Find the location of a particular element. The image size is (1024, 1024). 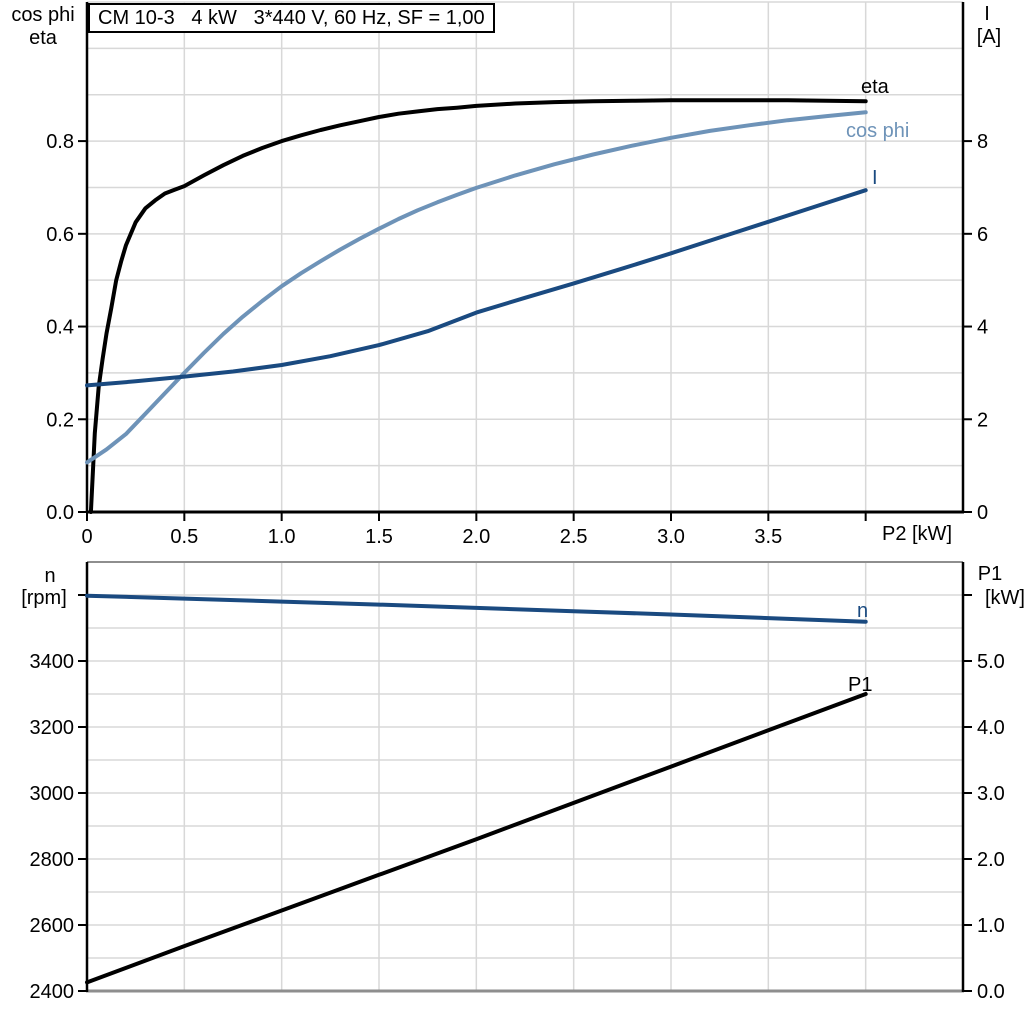

bottom-left-tick-label: 3200 is located at coordinates (52, 728).